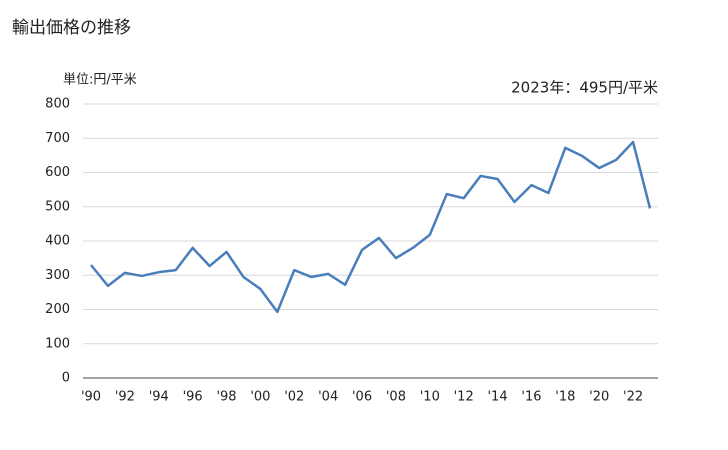  Describe the element at coordinates (260, 397) in the screenshot. I see `x-tick-label: '00` at that location.